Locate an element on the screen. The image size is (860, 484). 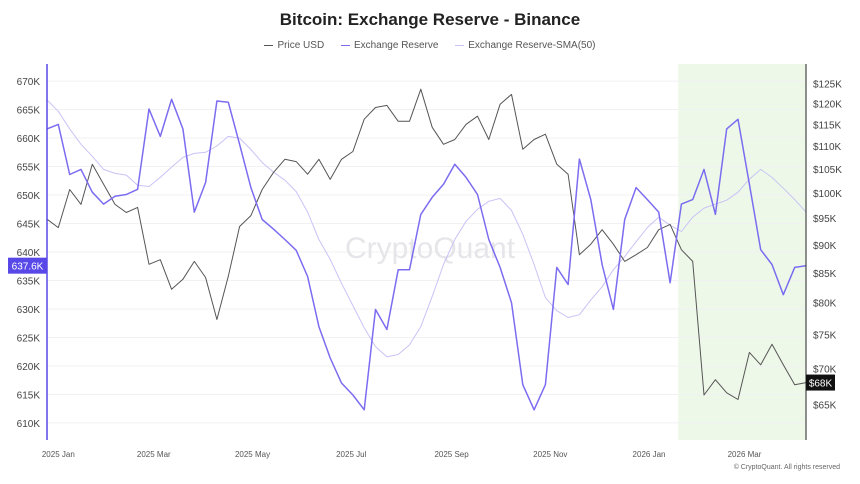
current-reserve-badge is located at coordinates (27, 265).